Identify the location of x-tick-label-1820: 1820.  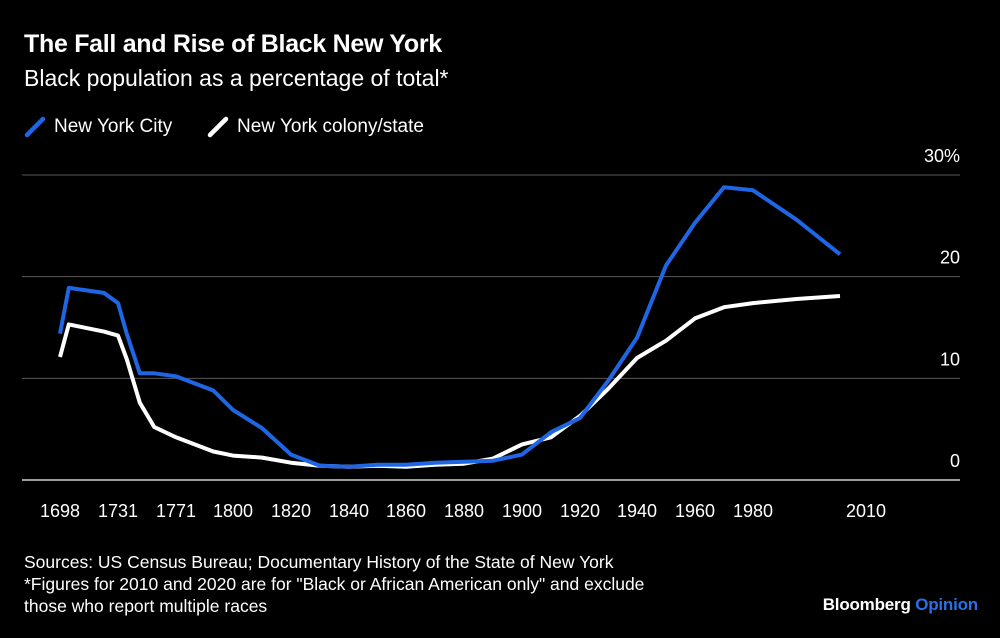
(291, 511).